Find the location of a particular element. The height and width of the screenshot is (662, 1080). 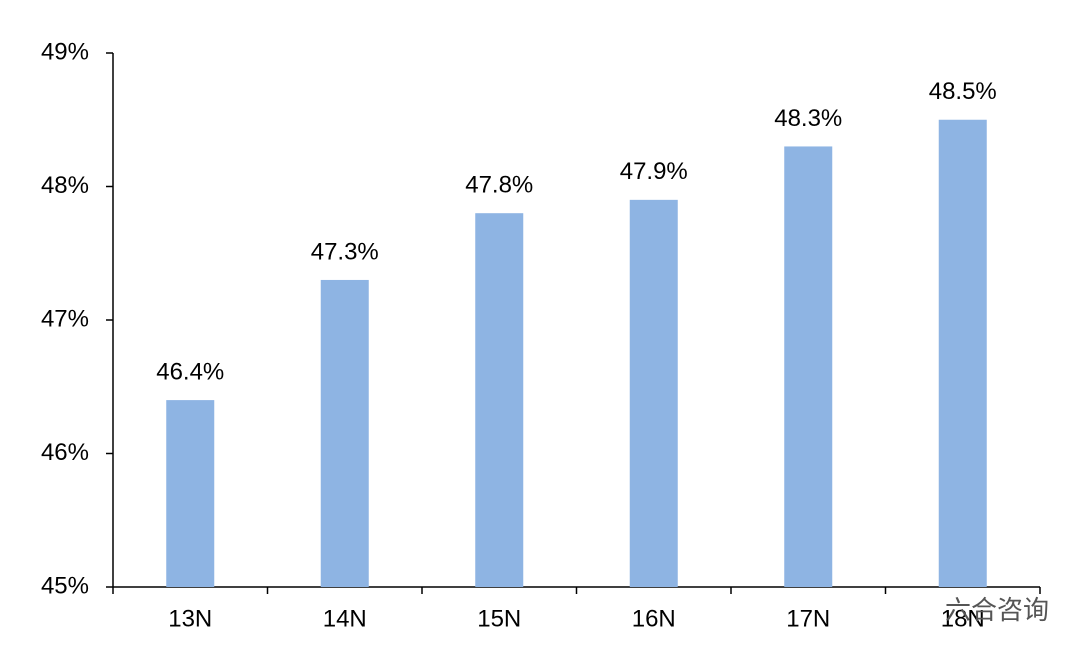

y-tick-label: 48% is located at coordinates (65, 185).